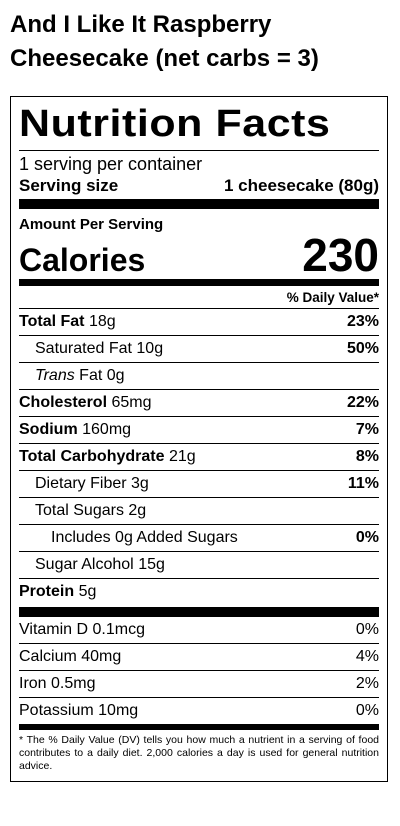  Describe the element at coordinates (199, 185) in the screenshot. I see `serving-size-row: Serving size 1 cheesecake (80g)` at that location.